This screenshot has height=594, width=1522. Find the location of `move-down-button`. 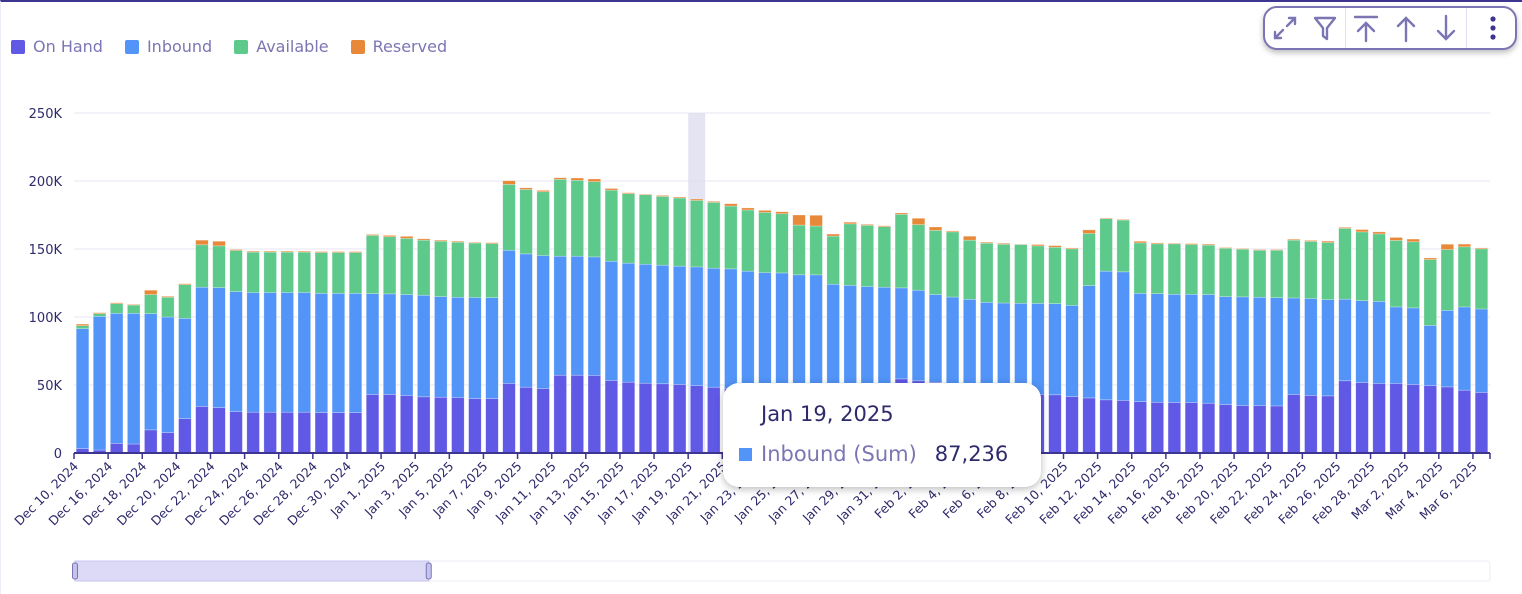

move-down-button is located at coordinates (1446, 28).